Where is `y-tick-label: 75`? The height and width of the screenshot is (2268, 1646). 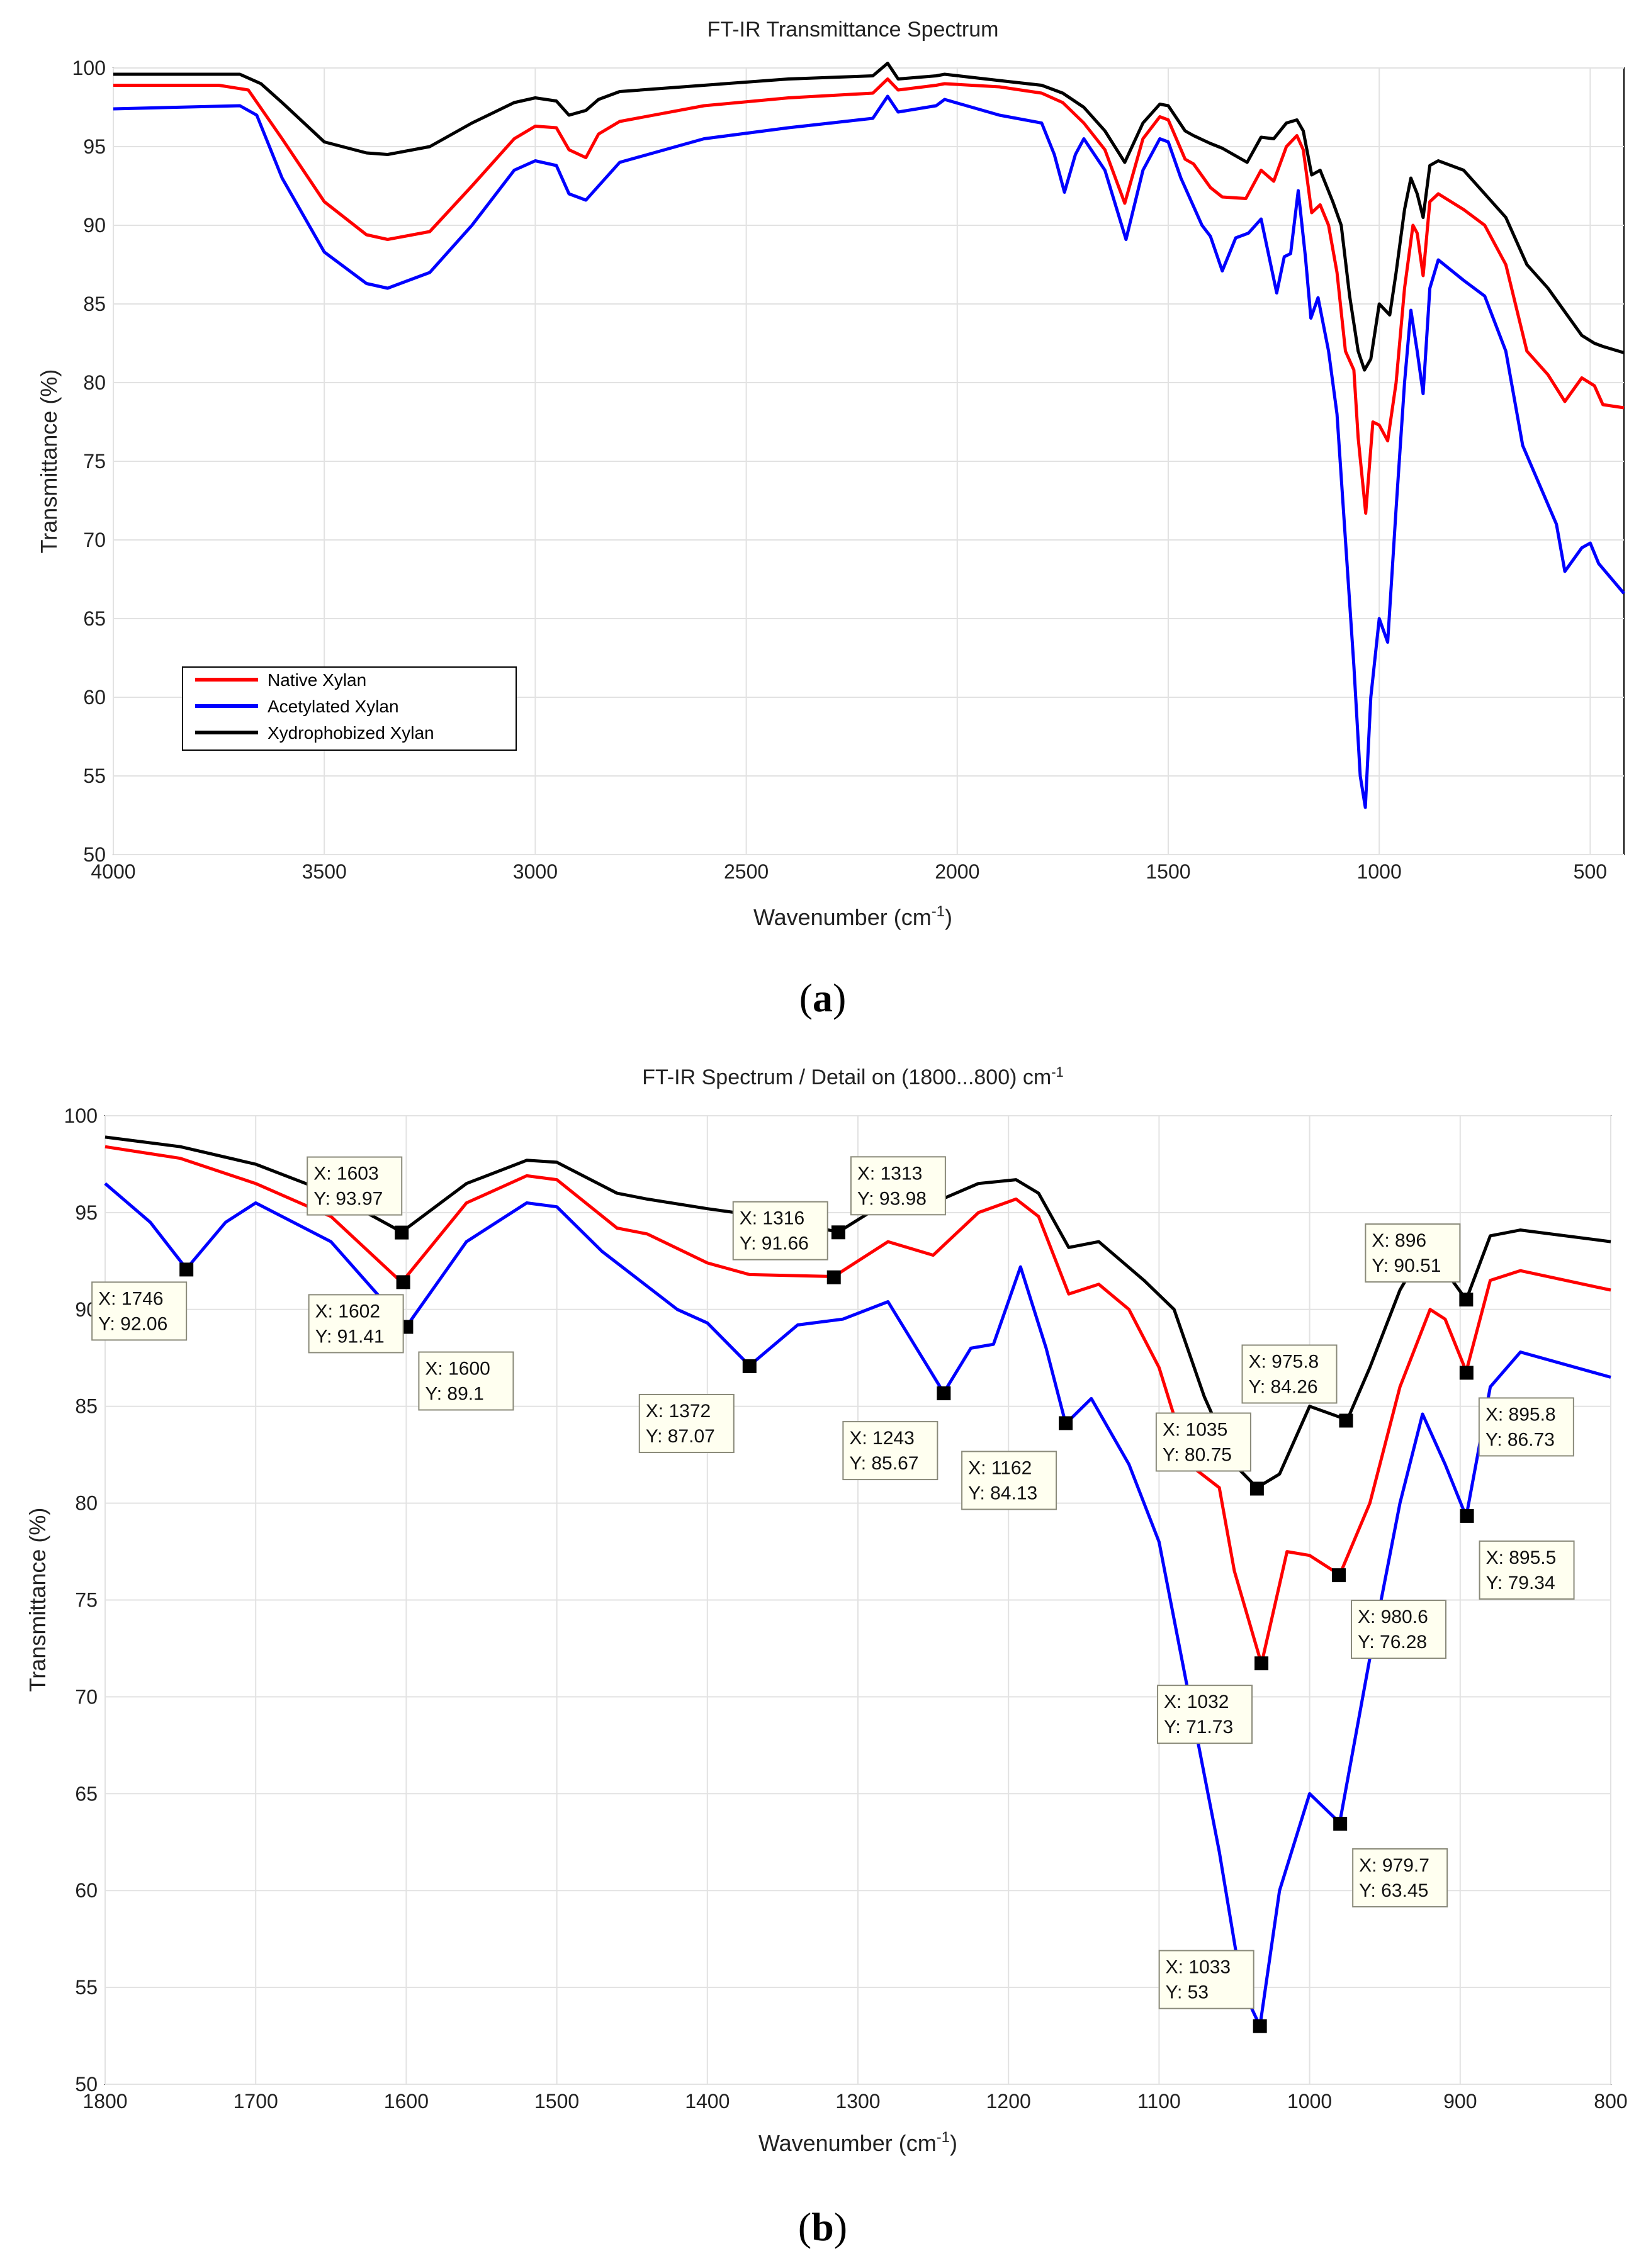 y-tick-label: 75 is located at coordinates (94, 462).